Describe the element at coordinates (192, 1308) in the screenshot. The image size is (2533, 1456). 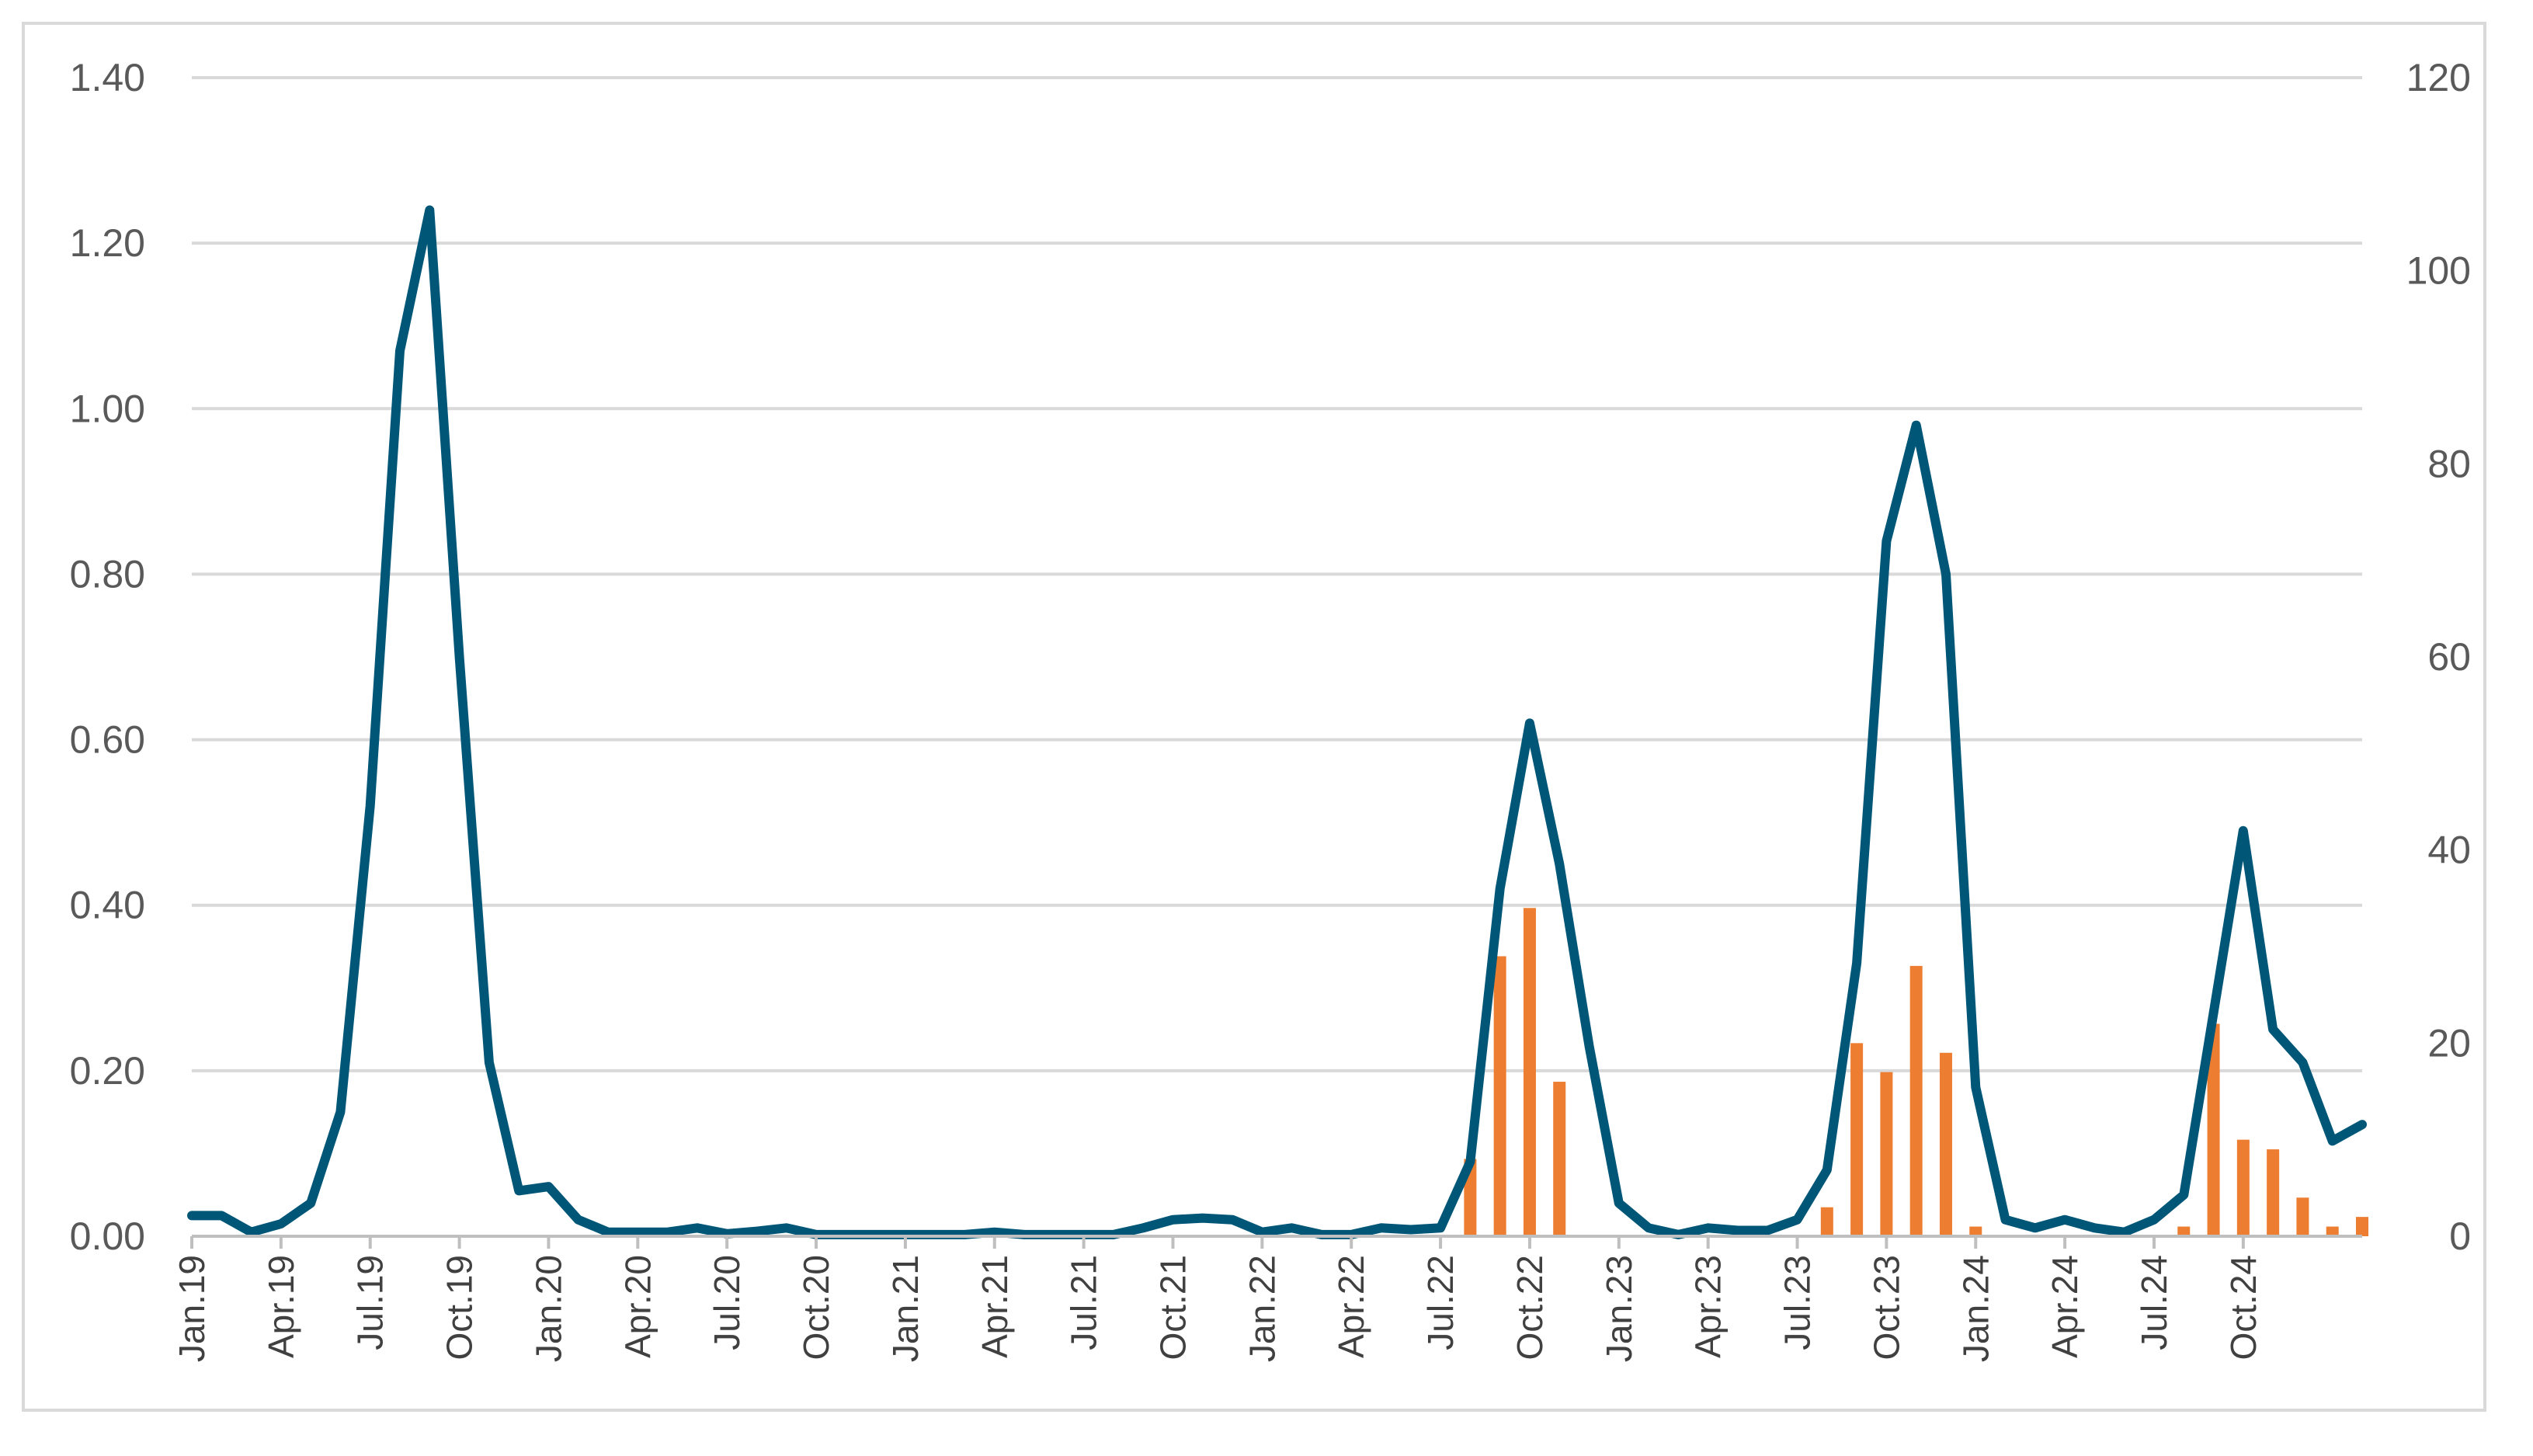
I see `x-tick-label: Jan.19` at that location.